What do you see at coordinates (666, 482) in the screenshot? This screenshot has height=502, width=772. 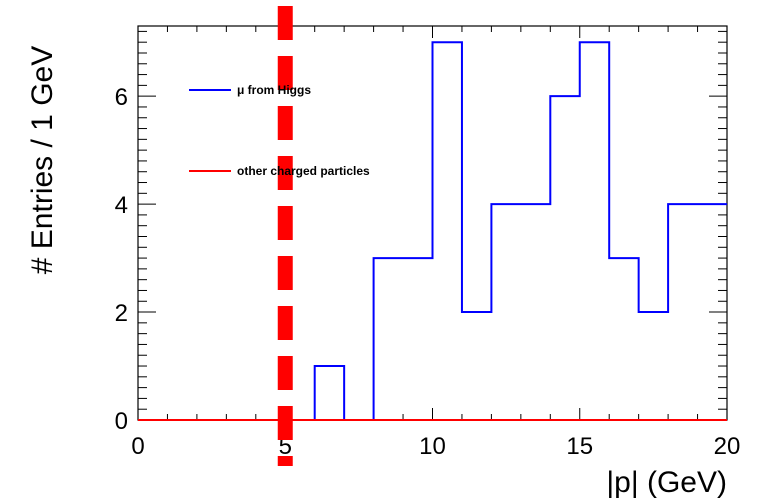 I see `x-axis-title: |p| (GeV)` at bounding box center [666, 482].